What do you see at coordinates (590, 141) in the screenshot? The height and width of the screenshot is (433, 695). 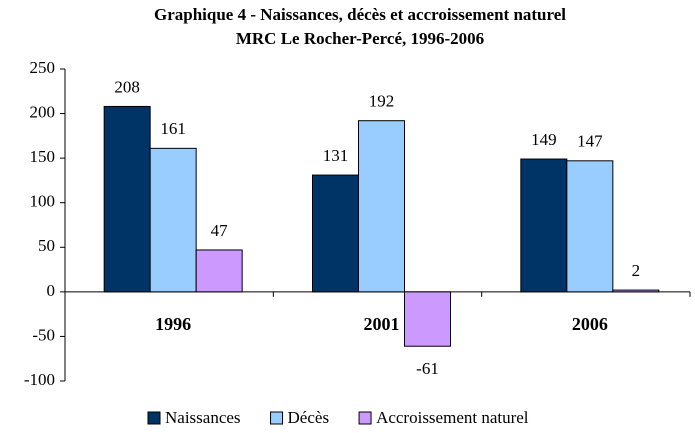 I see `data-label: 147` at bounding box center [590, 141].